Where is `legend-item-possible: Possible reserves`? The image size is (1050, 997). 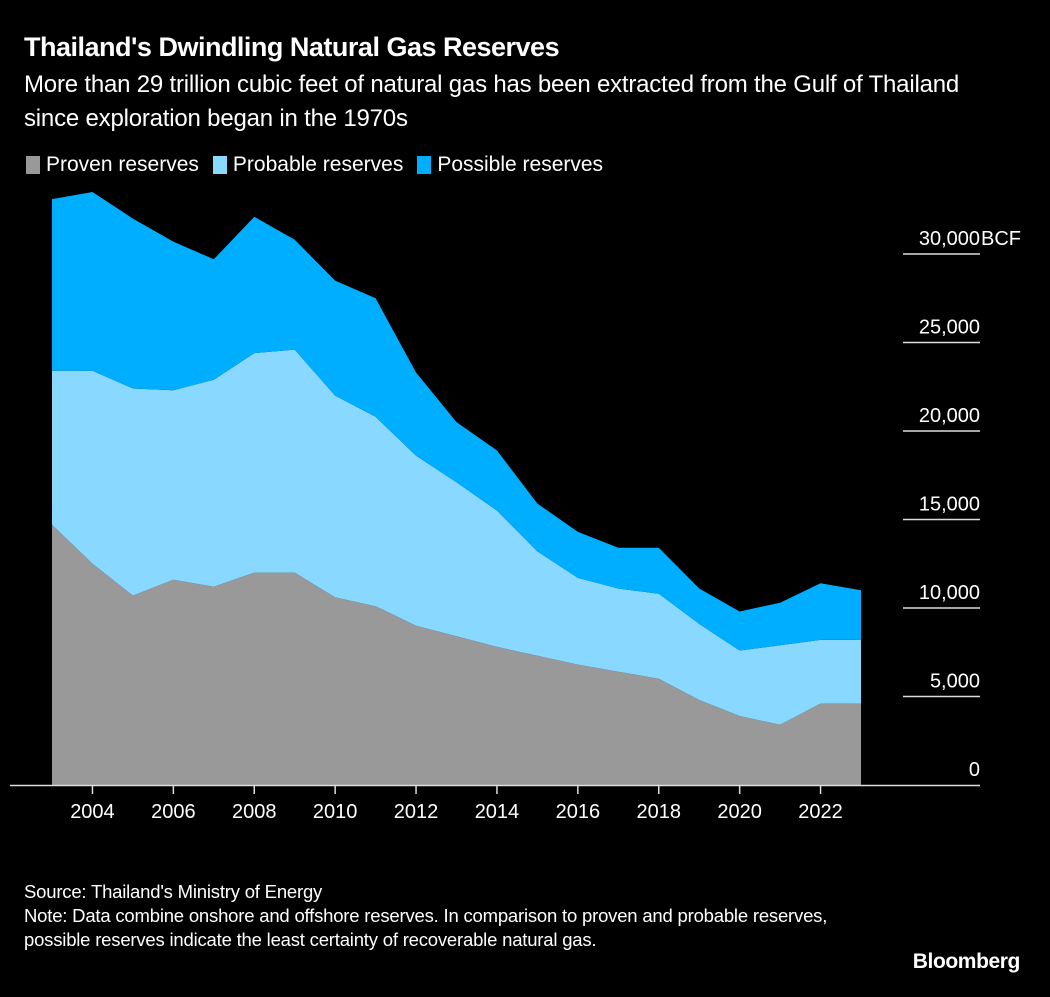
legend-item-possible: Possible reserves is located at coordinates (510, 165).